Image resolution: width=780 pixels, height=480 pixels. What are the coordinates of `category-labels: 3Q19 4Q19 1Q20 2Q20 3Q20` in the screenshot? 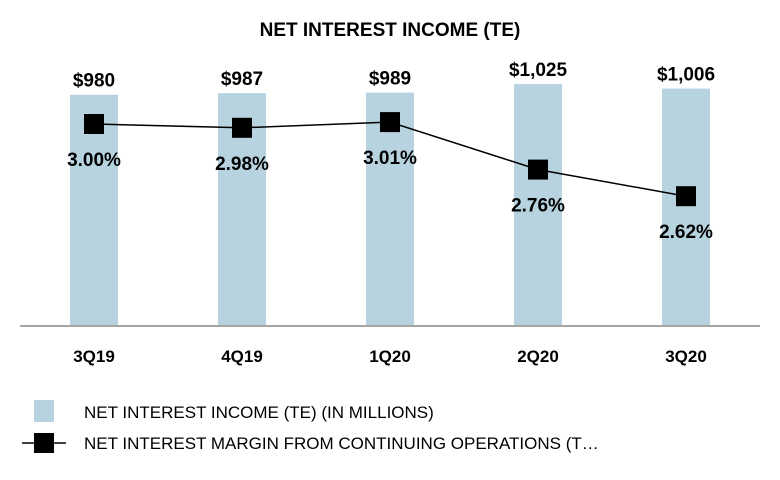 It's located at (390, 356).